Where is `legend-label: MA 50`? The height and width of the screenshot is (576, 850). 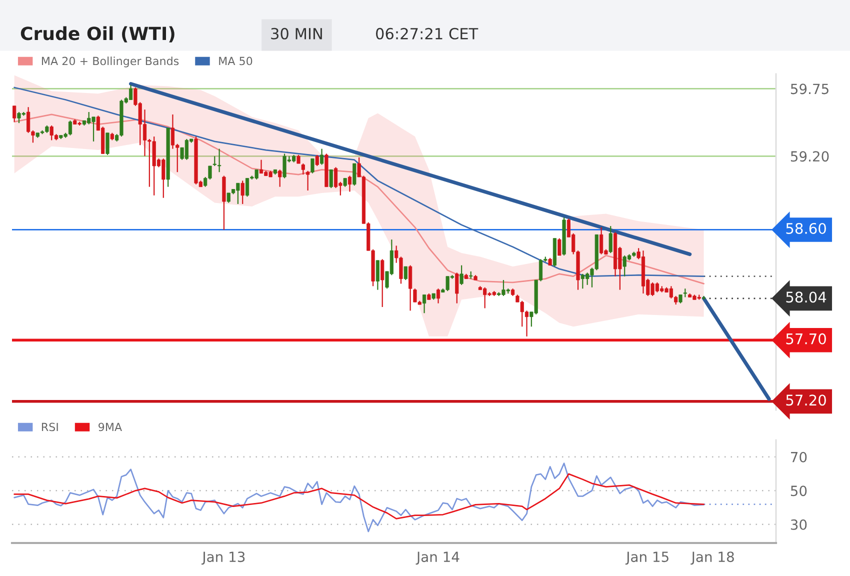 legend-label: MA 50 is located at coordinates (235, 61).